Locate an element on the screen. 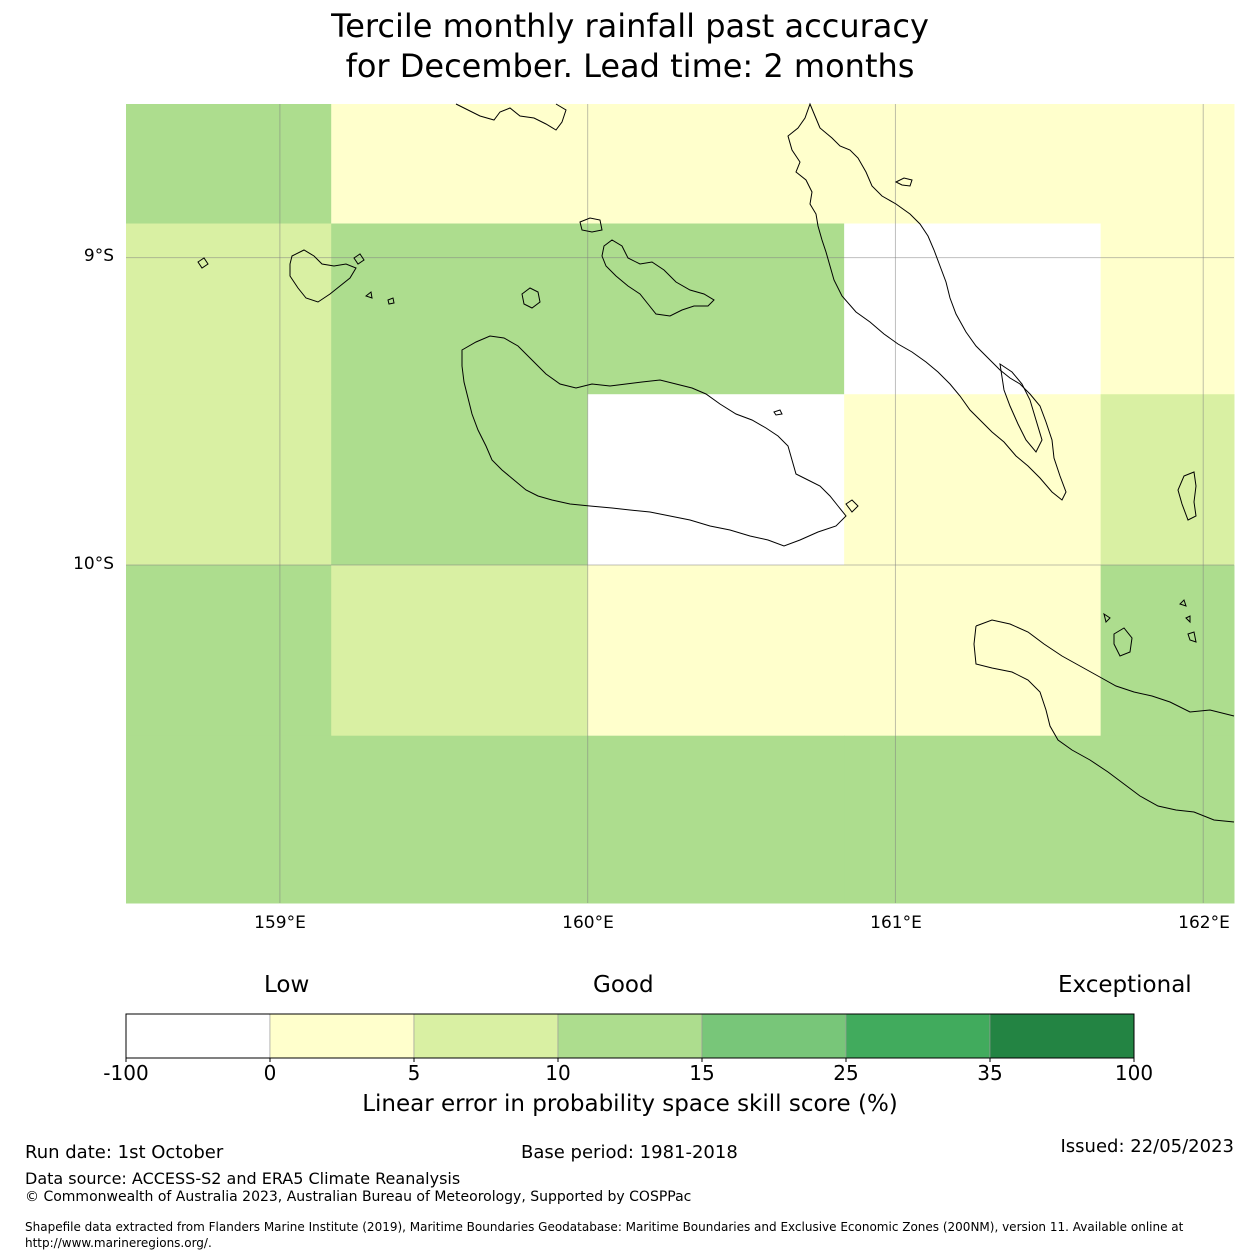  issued-date: Issued: 22/05/2023 is located at coordinates (1147, 1146).